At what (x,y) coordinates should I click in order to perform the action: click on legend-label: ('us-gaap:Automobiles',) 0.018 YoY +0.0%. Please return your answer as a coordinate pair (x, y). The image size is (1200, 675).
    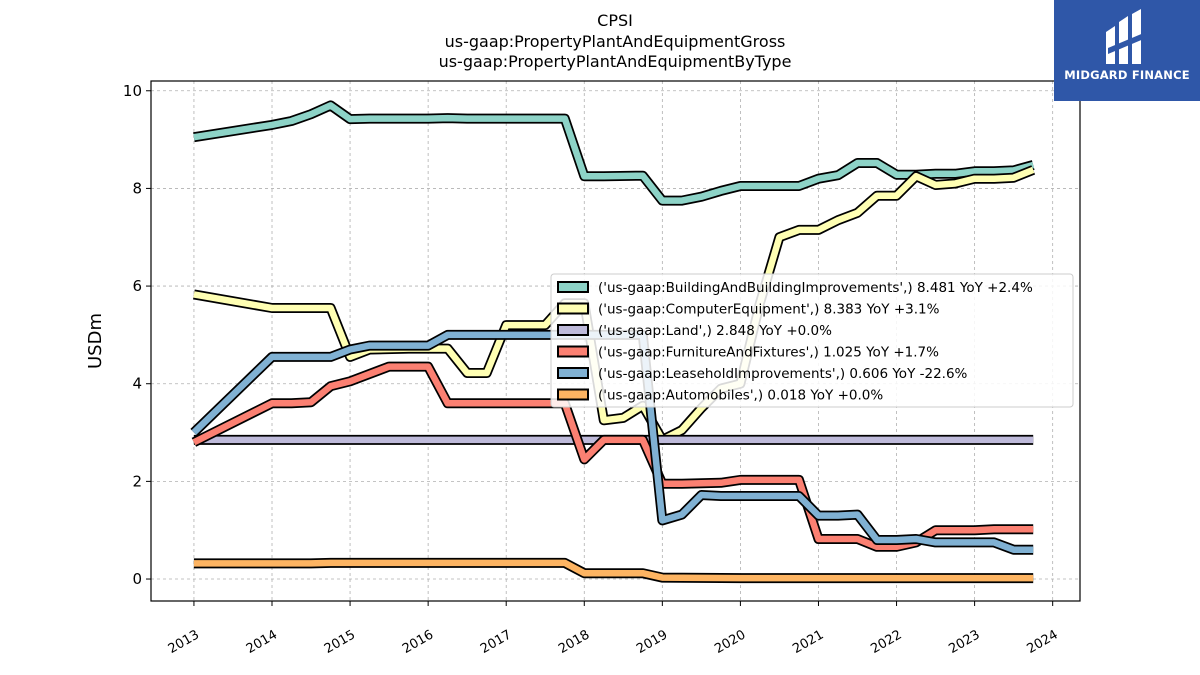
    Looking at the image, I should click on (740, 396).